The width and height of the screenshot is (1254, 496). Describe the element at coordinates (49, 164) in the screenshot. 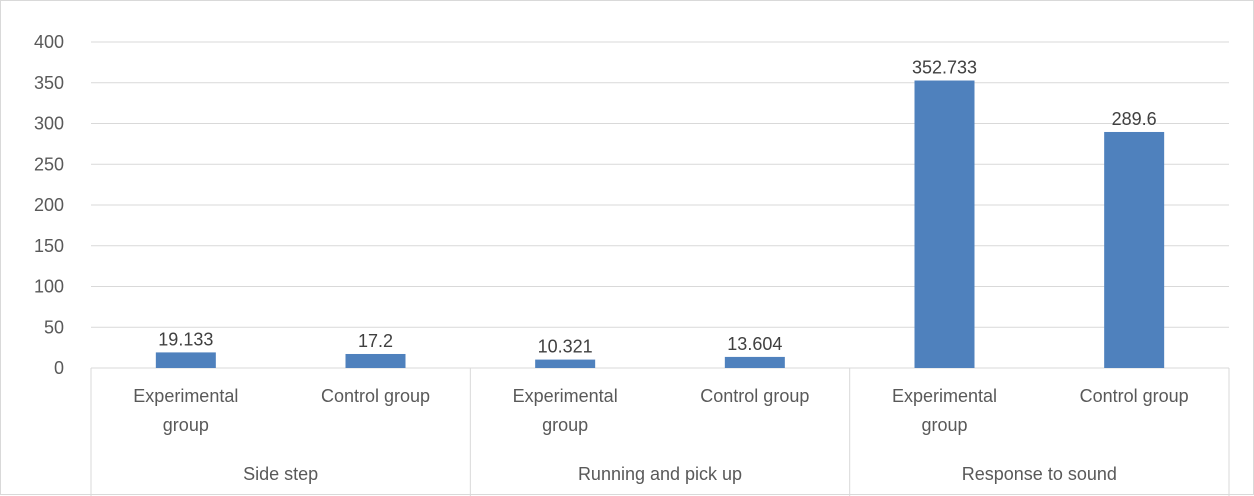

I see `y-tick-label: 250` at that location.